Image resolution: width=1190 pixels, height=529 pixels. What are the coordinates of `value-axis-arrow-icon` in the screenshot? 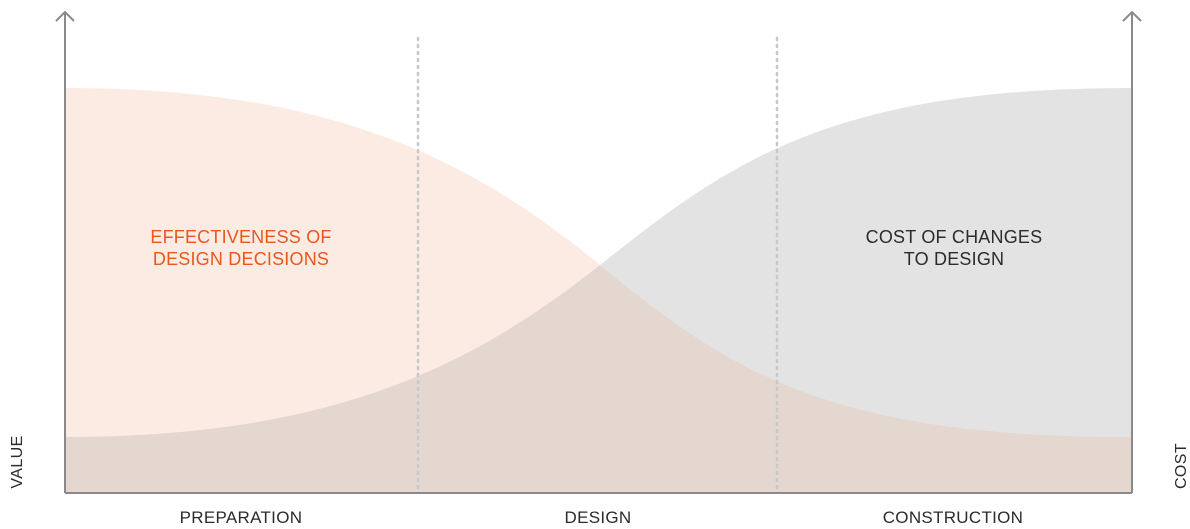 It's located at (65, 16).